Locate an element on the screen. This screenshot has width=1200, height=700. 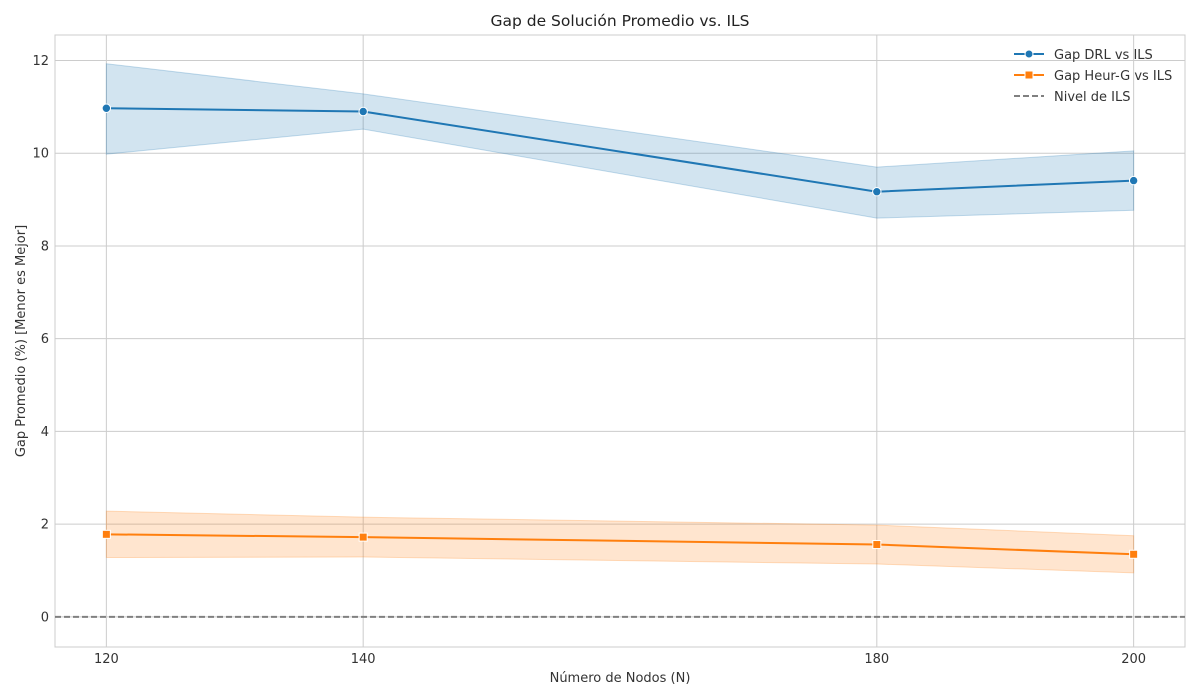
x-tick-label-120: 120 is located at coordinates (106, 659).